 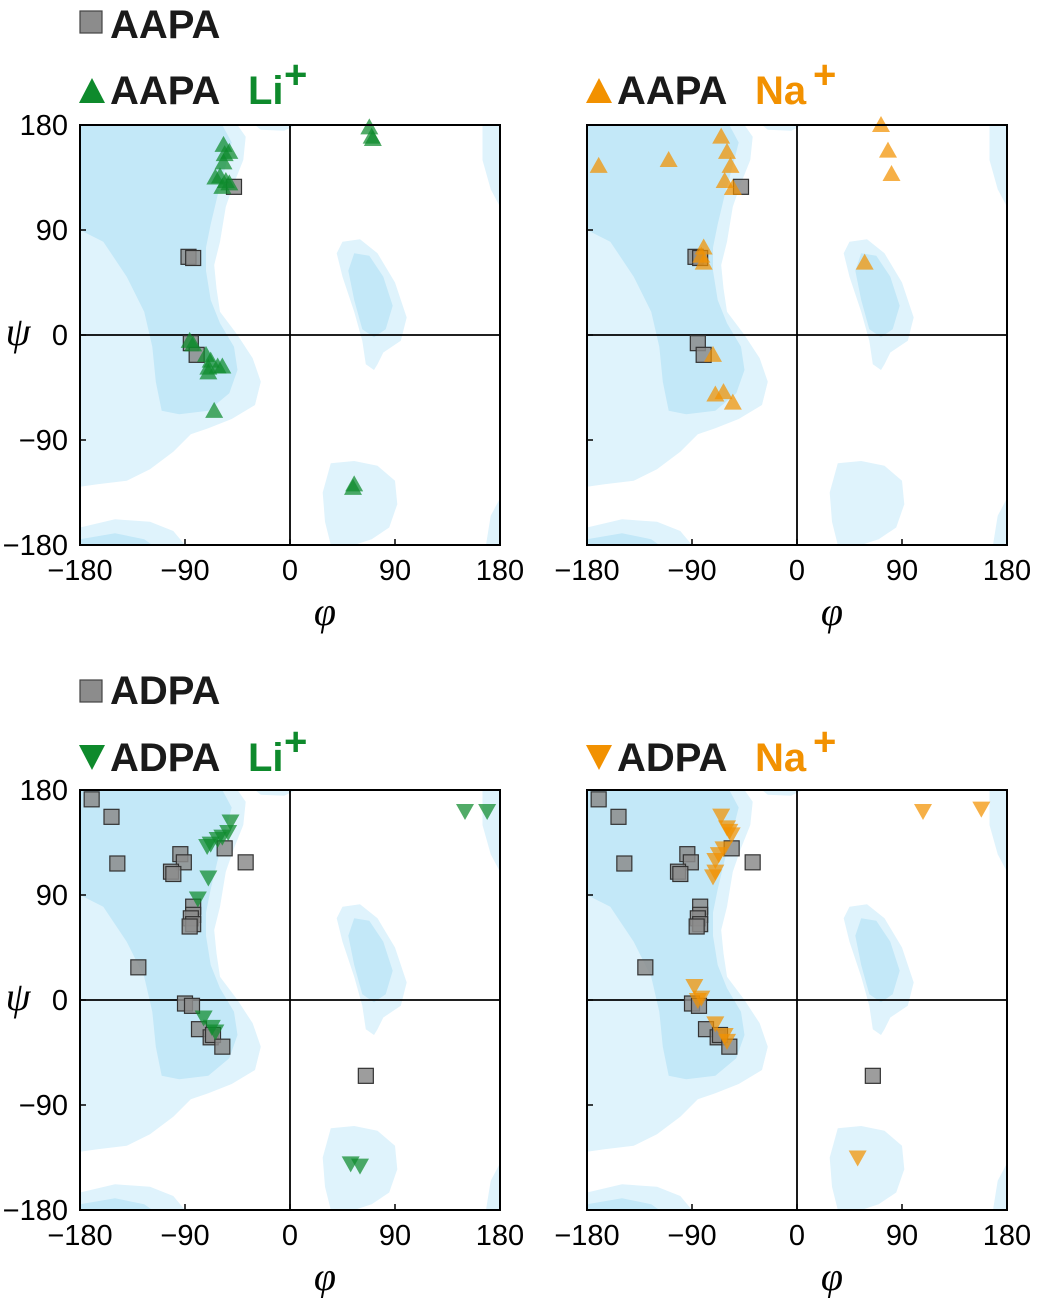 What do you see at coordinates (149, 25) in the screenshot?
I see `legend-aapa: AAPA` at bounding box center [149, 25].